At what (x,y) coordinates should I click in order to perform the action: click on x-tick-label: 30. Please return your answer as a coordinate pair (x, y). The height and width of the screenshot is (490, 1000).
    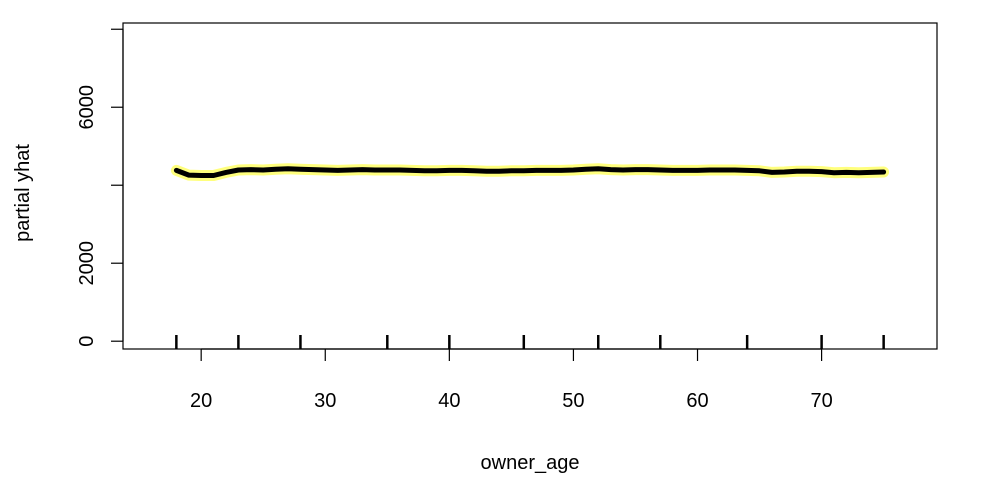
    Looking at the image, I should click on (325, 401).